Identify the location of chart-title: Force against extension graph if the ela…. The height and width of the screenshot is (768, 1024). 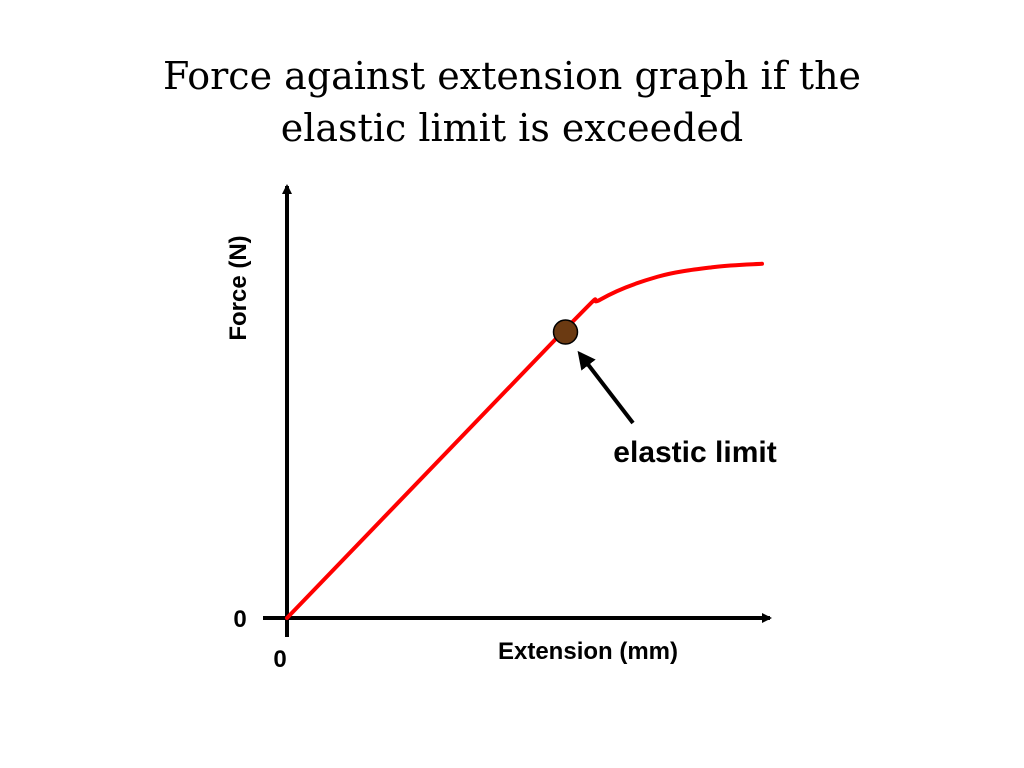
(512, 102).